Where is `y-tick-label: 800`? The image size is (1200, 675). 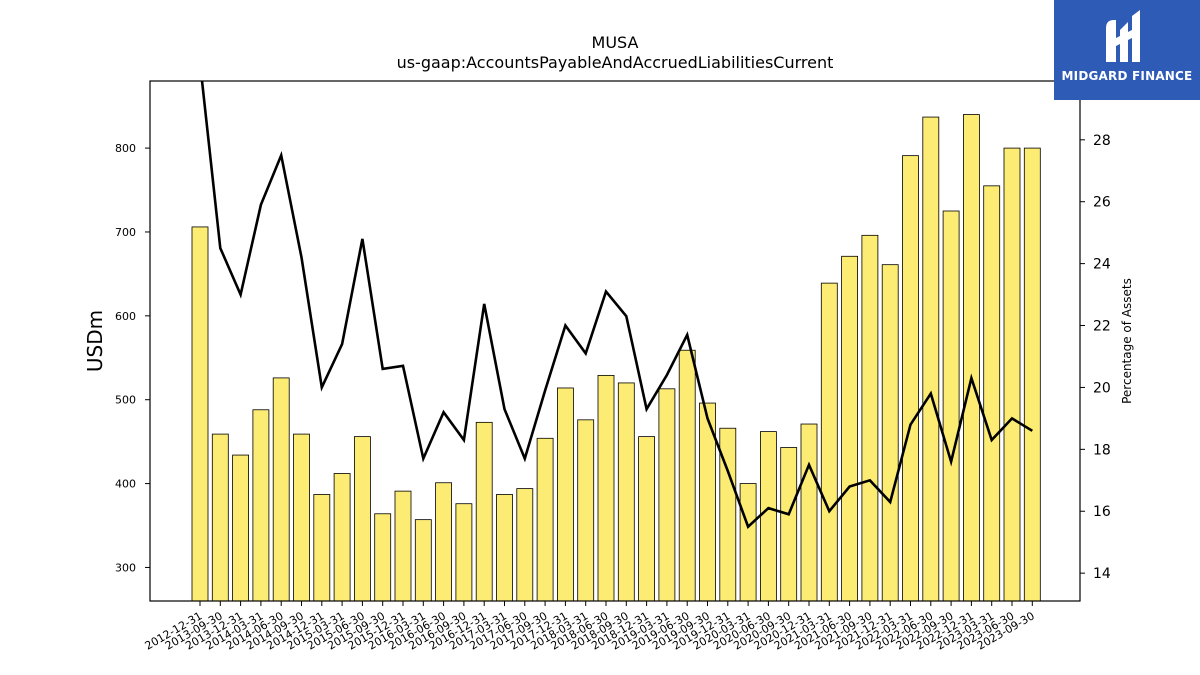 y-tick-label: 800 is located at coordinates (125, 148).